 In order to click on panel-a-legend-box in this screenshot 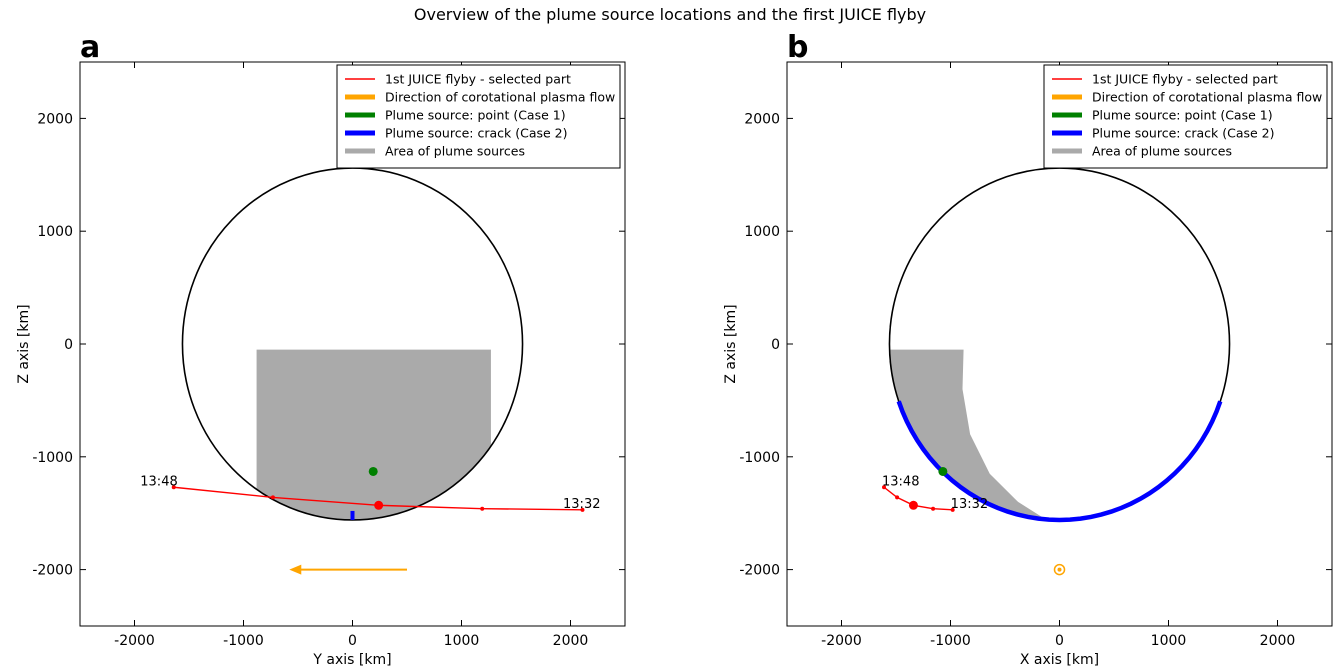, I will do `click(478, 116)`.